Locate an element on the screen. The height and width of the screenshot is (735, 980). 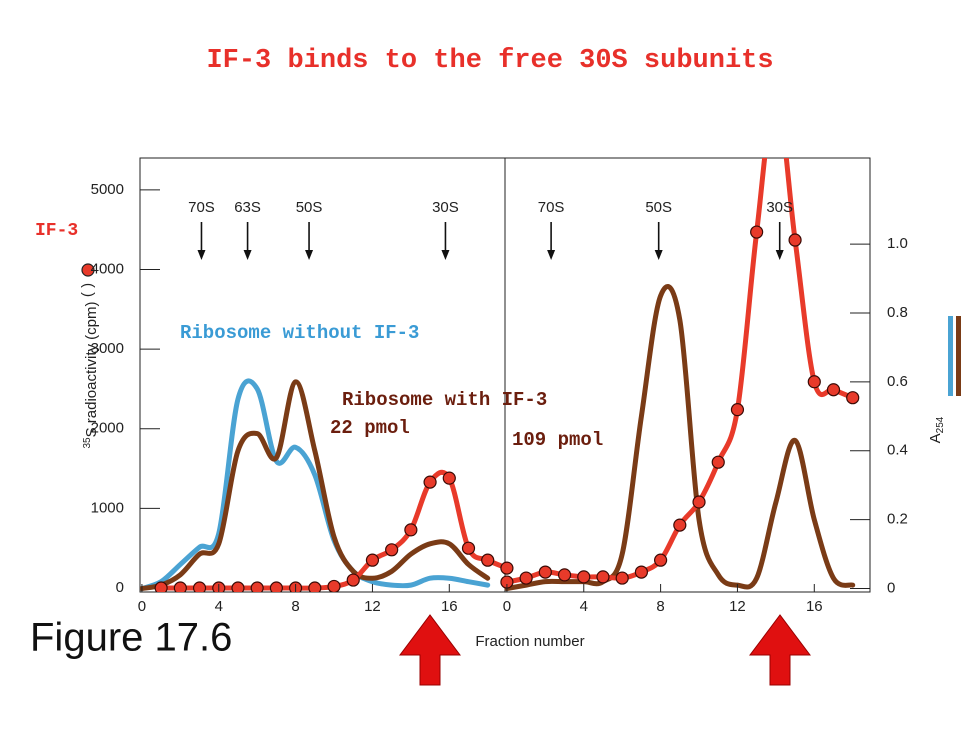
x-axis-label: Fraction number is located at coordinates (529, 641).